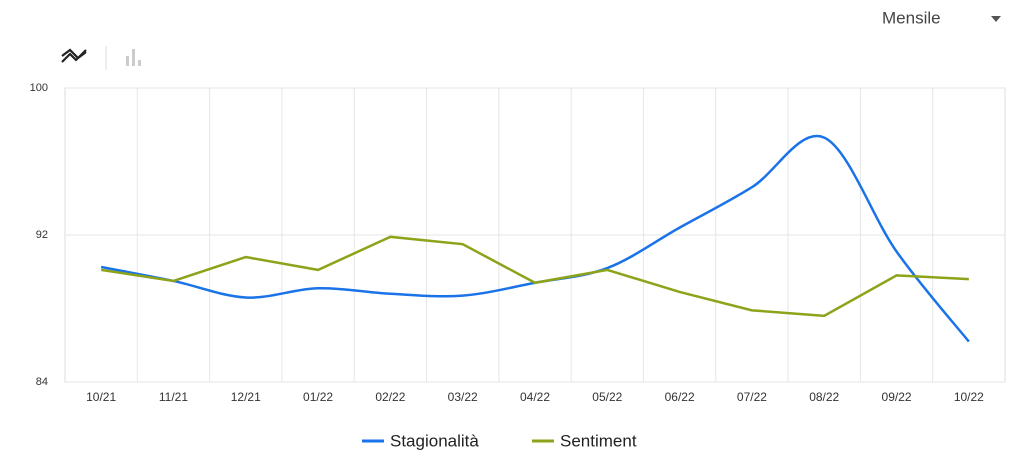  I want to click on x-tick-label: 02/22, so click(390, 397).